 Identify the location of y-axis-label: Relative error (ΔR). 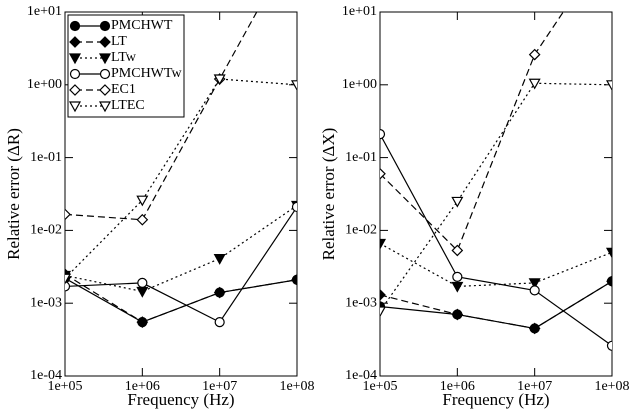
(13, 194).